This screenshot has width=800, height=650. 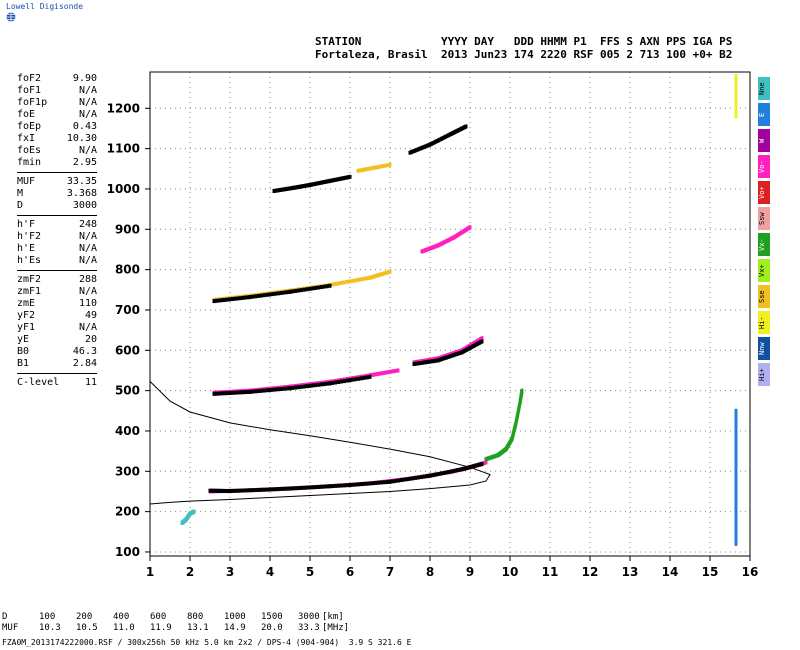 What do you see at coordinates (310, 572) in the screenshot?
I see `x-tick-label: 5` at bounding box center [310, 572].